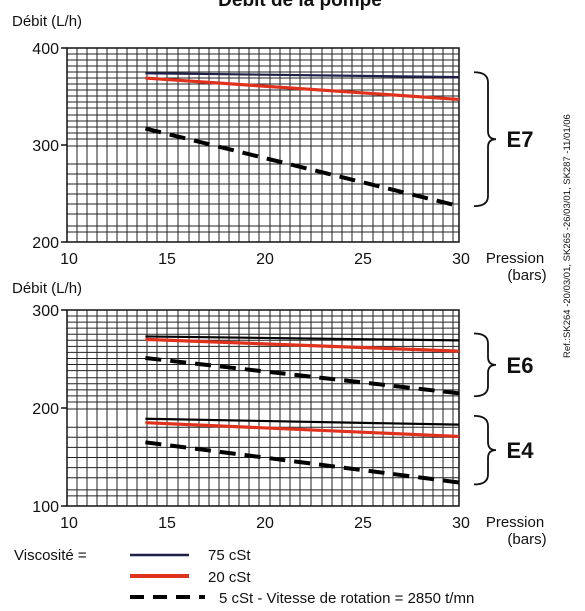 The width and height of the screenshot is (585, 611). Describe the element at coordinates (45, 507) in the screenshot. I see `y-tick-label: 100` at that location.